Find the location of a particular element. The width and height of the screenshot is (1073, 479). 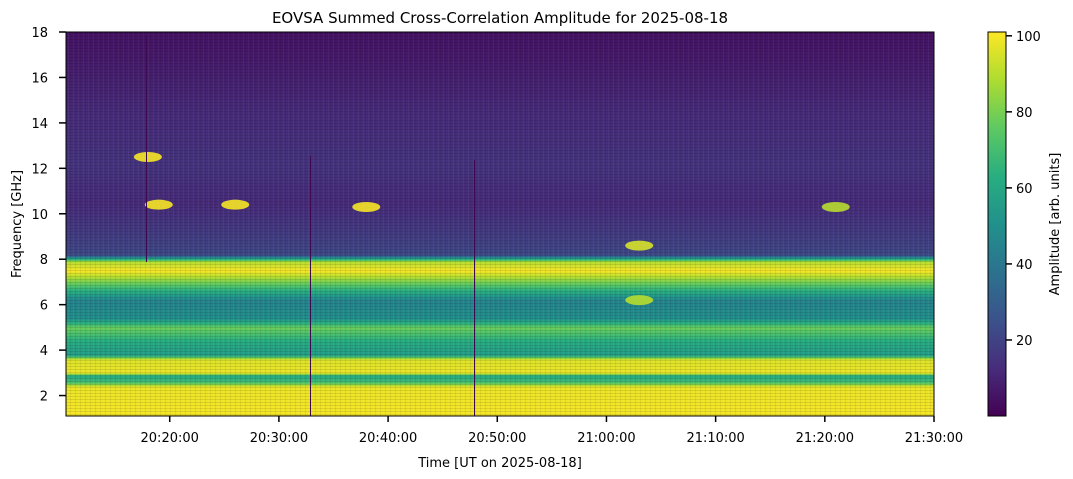

y-tick-label: 16 is located at coordinates (39, 78).